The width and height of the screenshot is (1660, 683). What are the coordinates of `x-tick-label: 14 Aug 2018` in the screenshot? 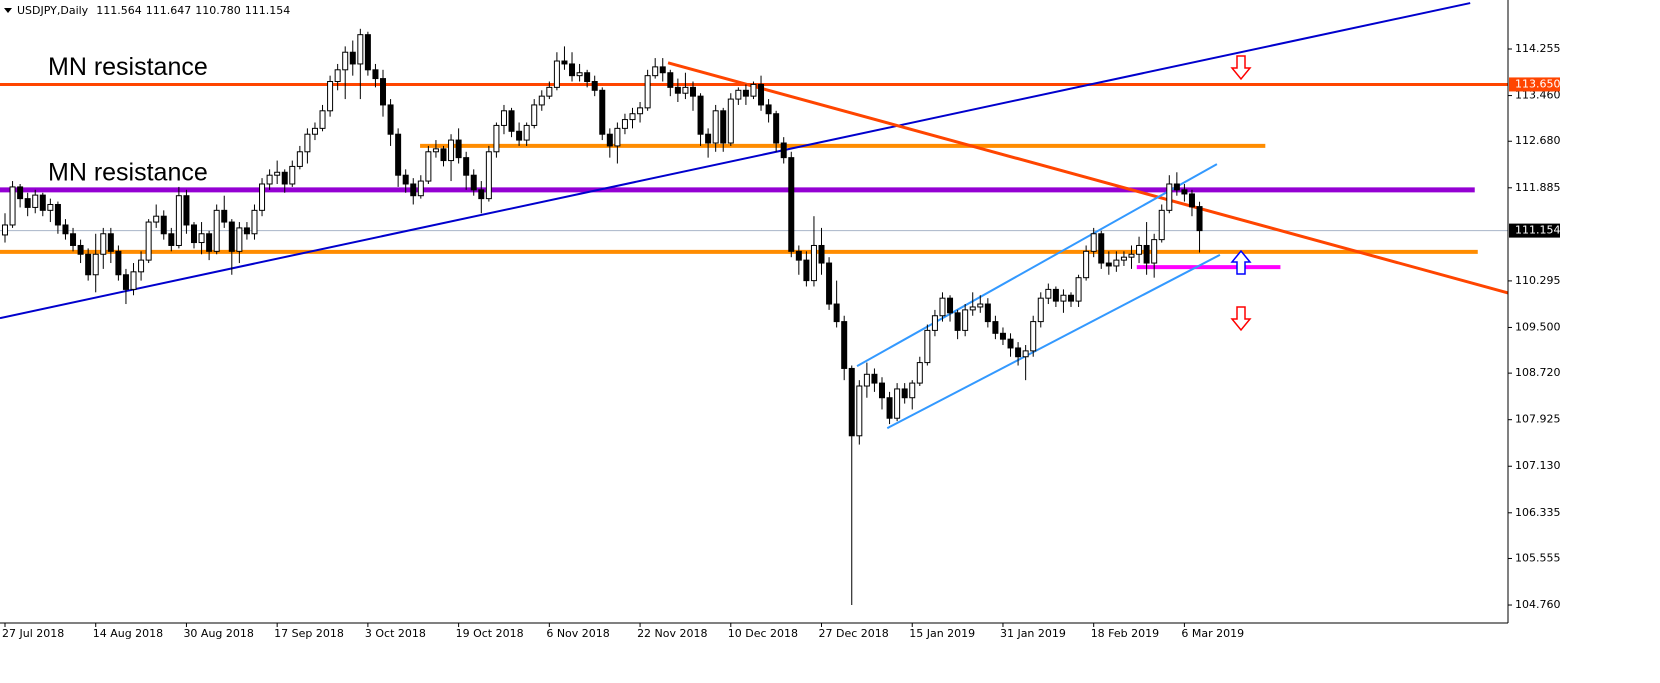 It's located at (128, 633).